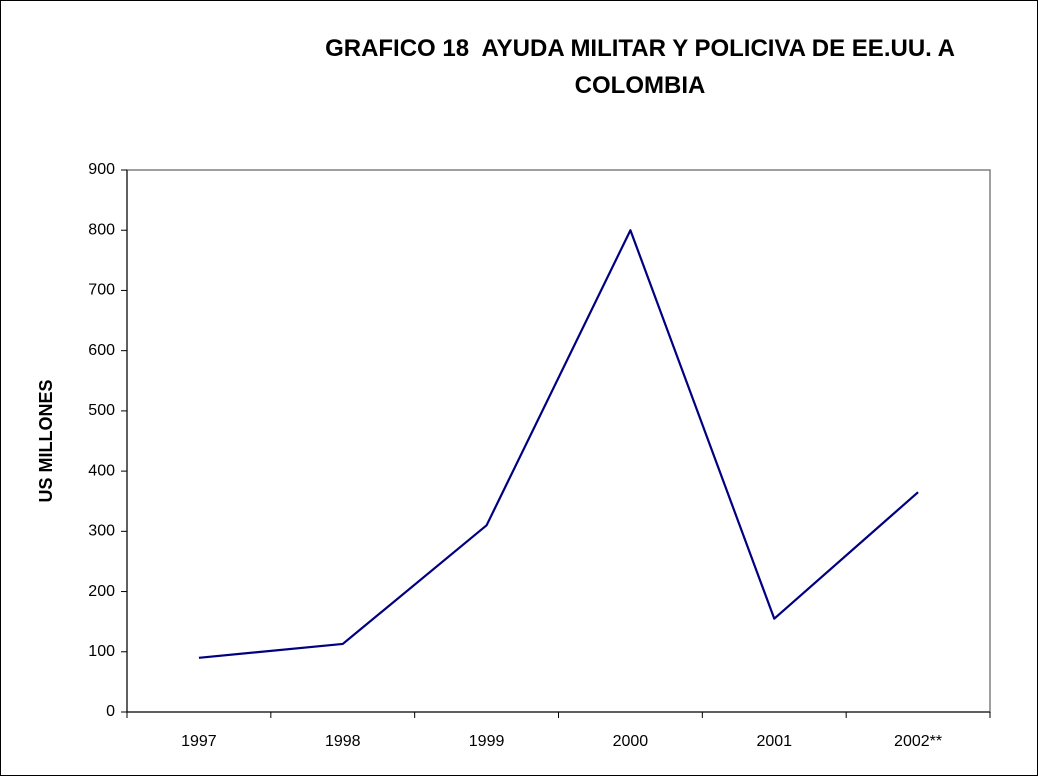  What do you see at coordinates (101, 169) in the screenshot?
I see `y-tick-label: 900` at bounding box center [101, 169].